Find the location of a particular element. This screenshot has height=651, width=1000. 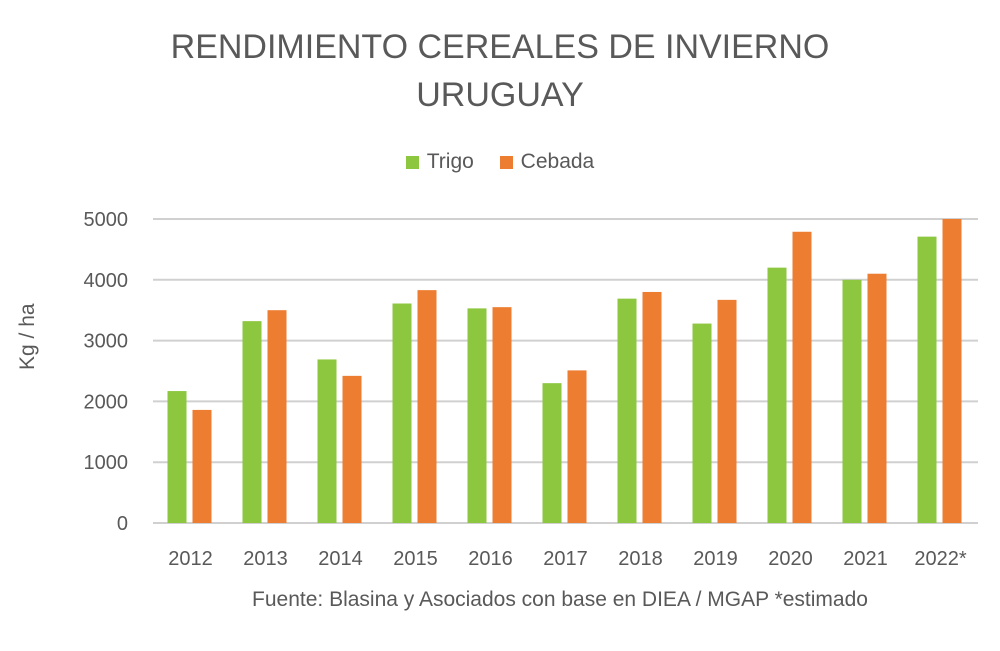

legend-swatch-cebada is located at coordinates (506, 162).